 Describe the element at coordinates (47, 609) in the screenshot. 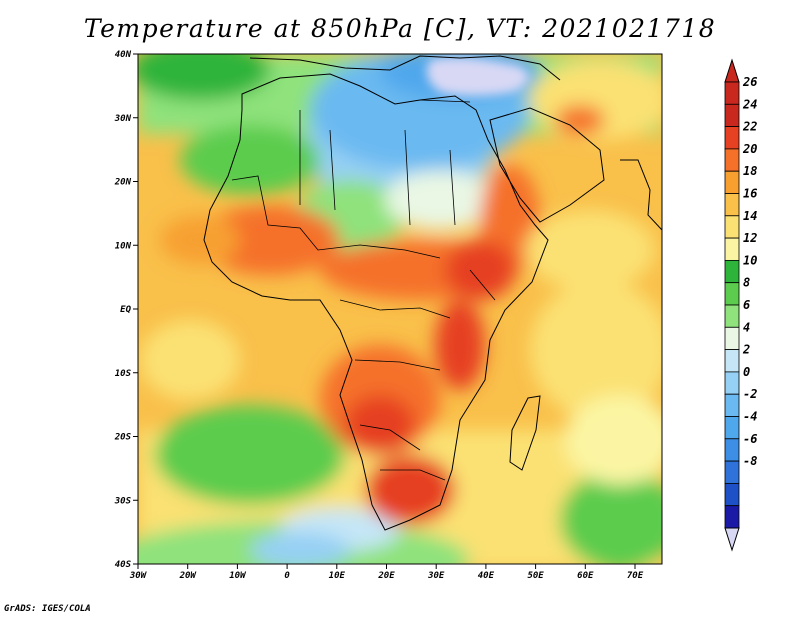

I see `credit-label: GrADS: IGES/COLA` at that location.